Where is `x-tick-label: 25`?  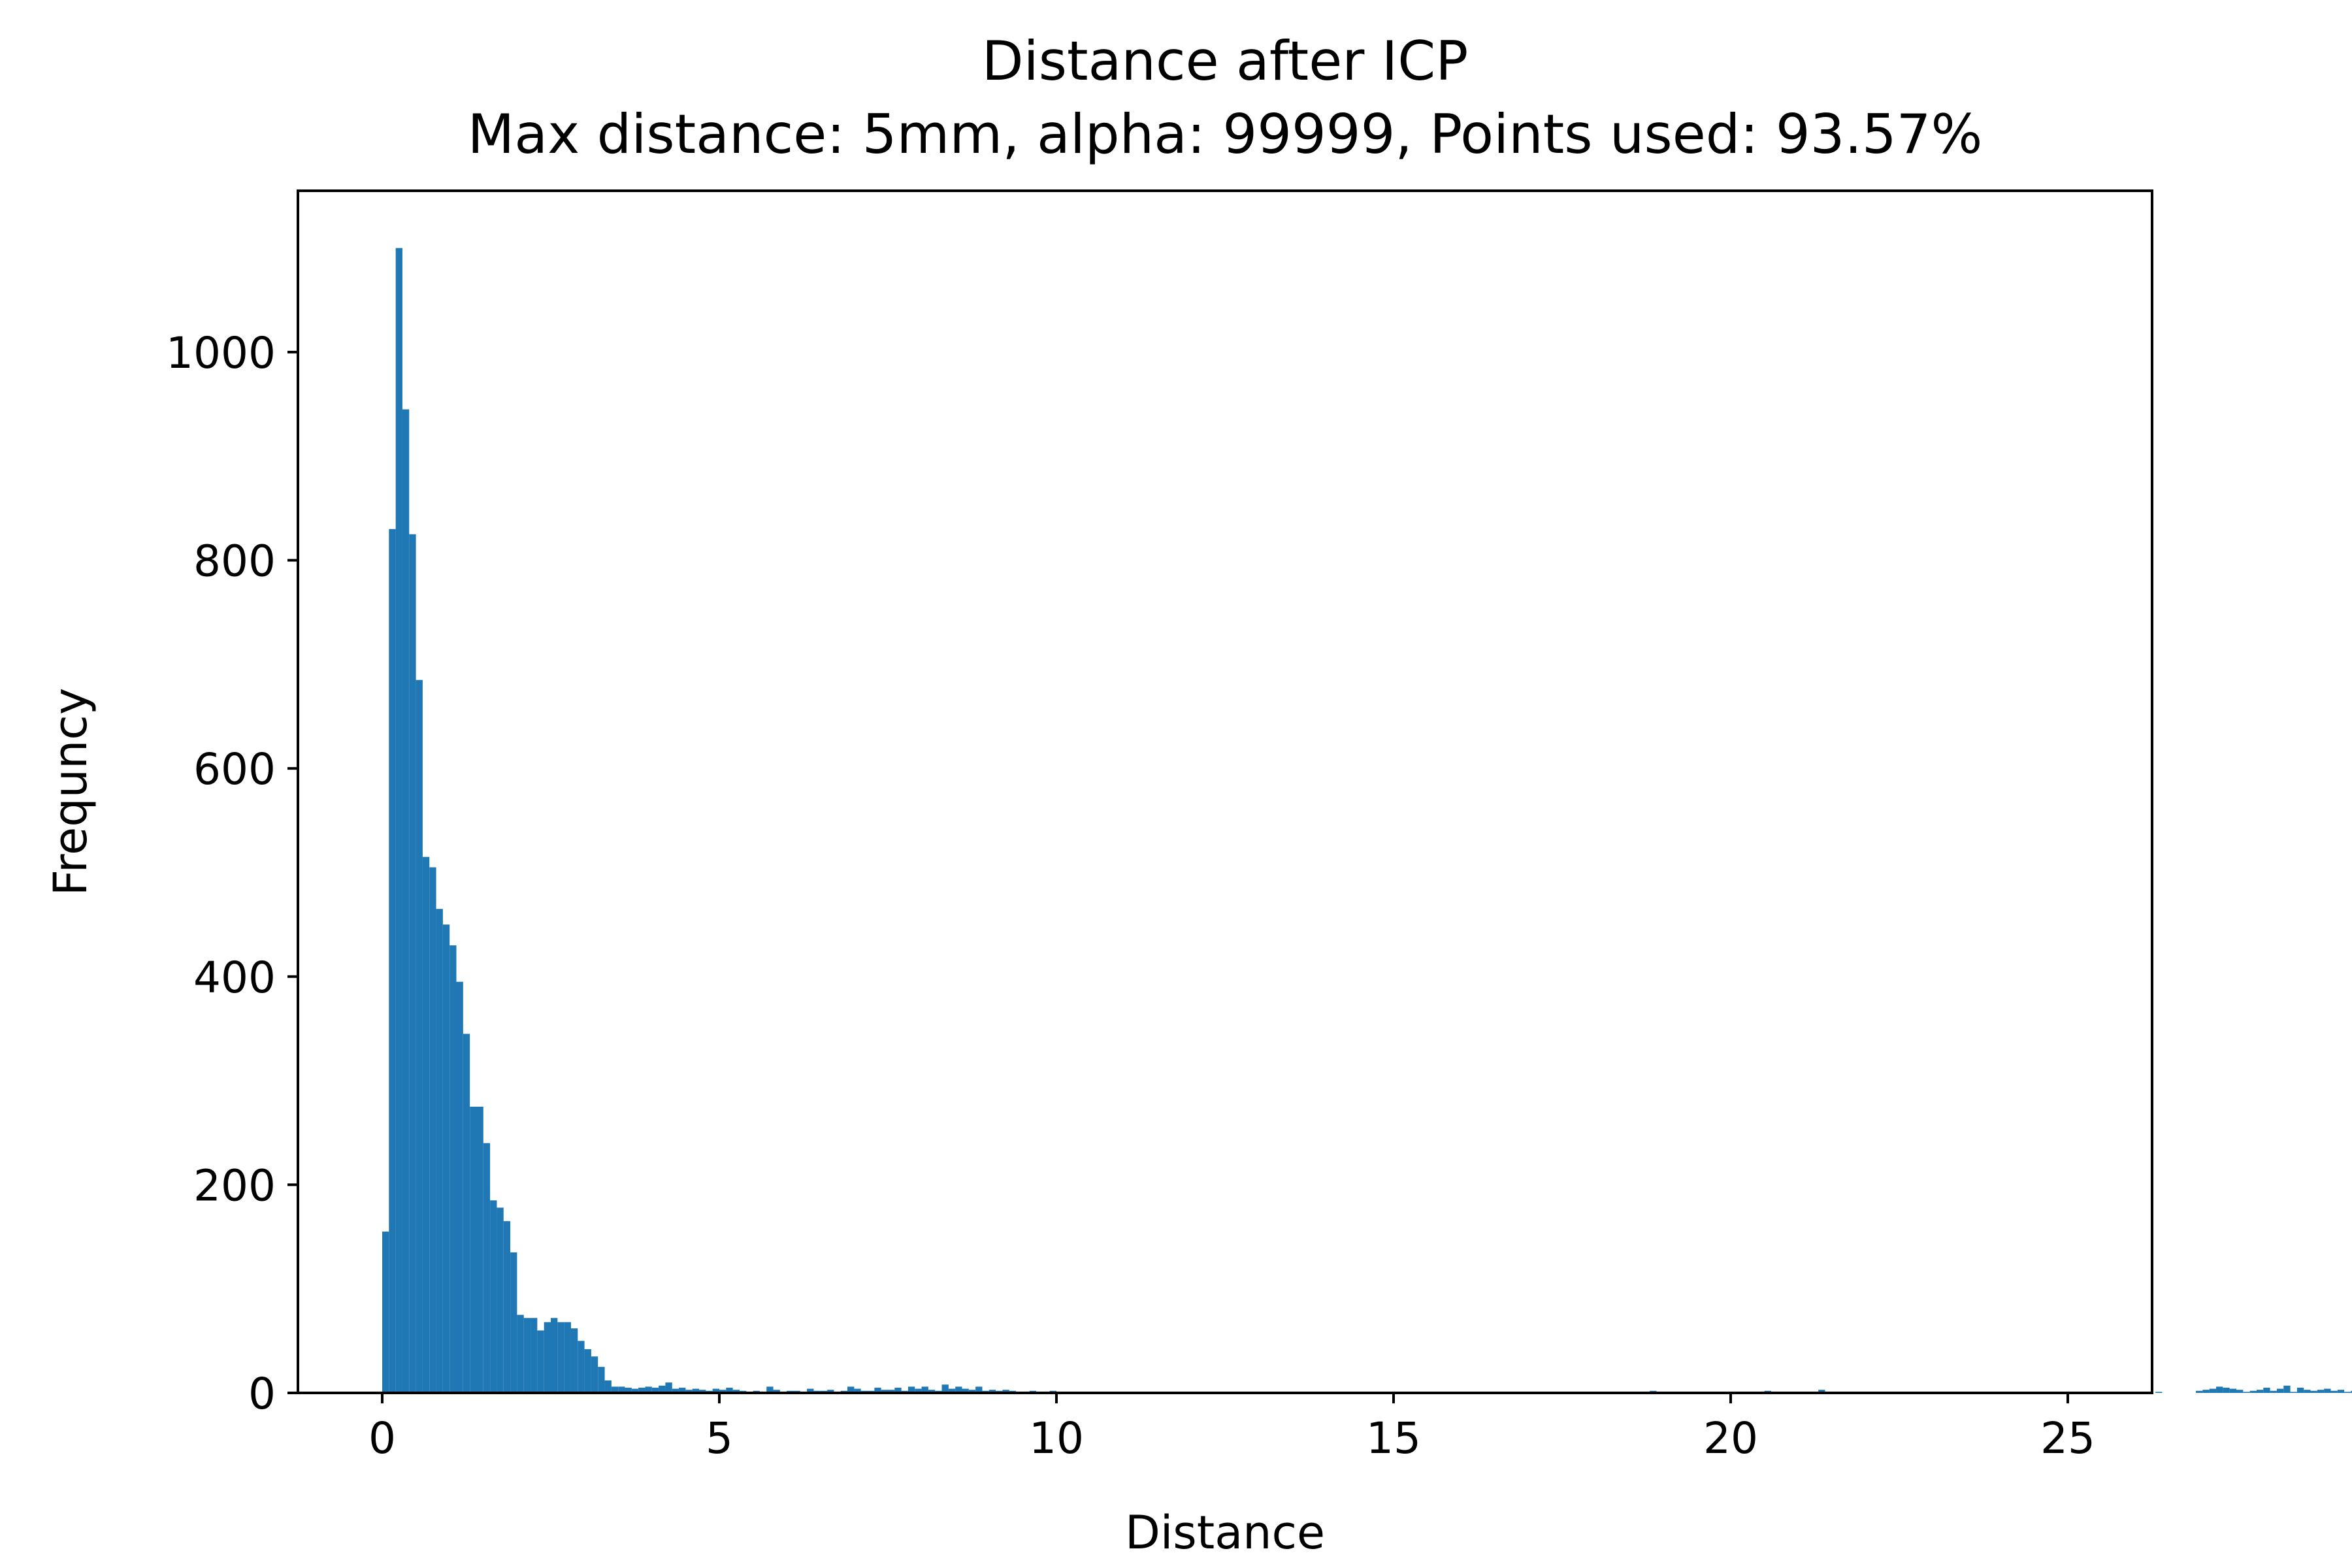 x-tick-label: 25 is located at coordinates (2067, 1438).